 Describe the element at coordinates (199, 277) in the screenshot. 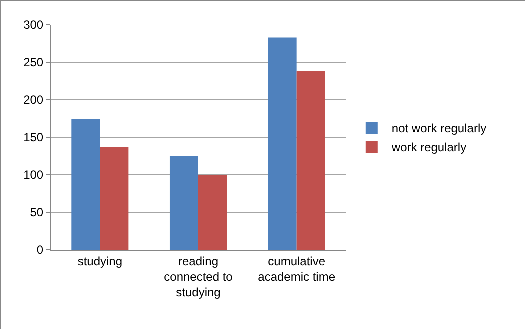

I see `x-tick-label: reading connected to studying` at that location.